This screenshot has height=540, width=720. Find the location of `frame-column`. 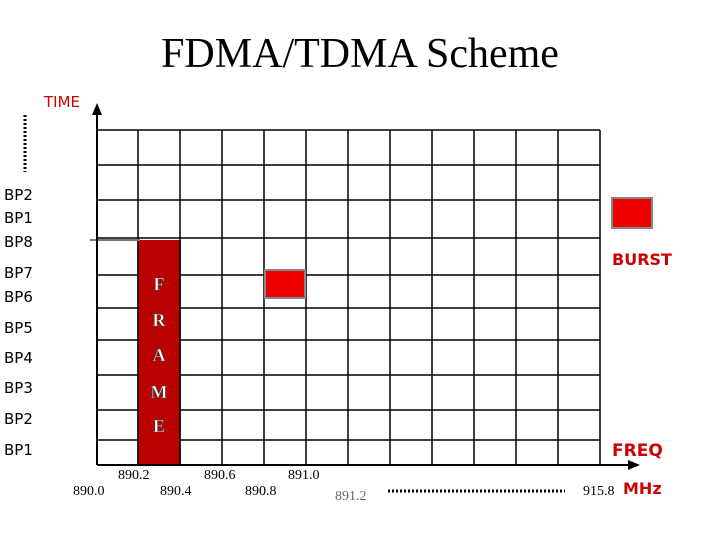

frame-column is located at coordinates (159, 352).